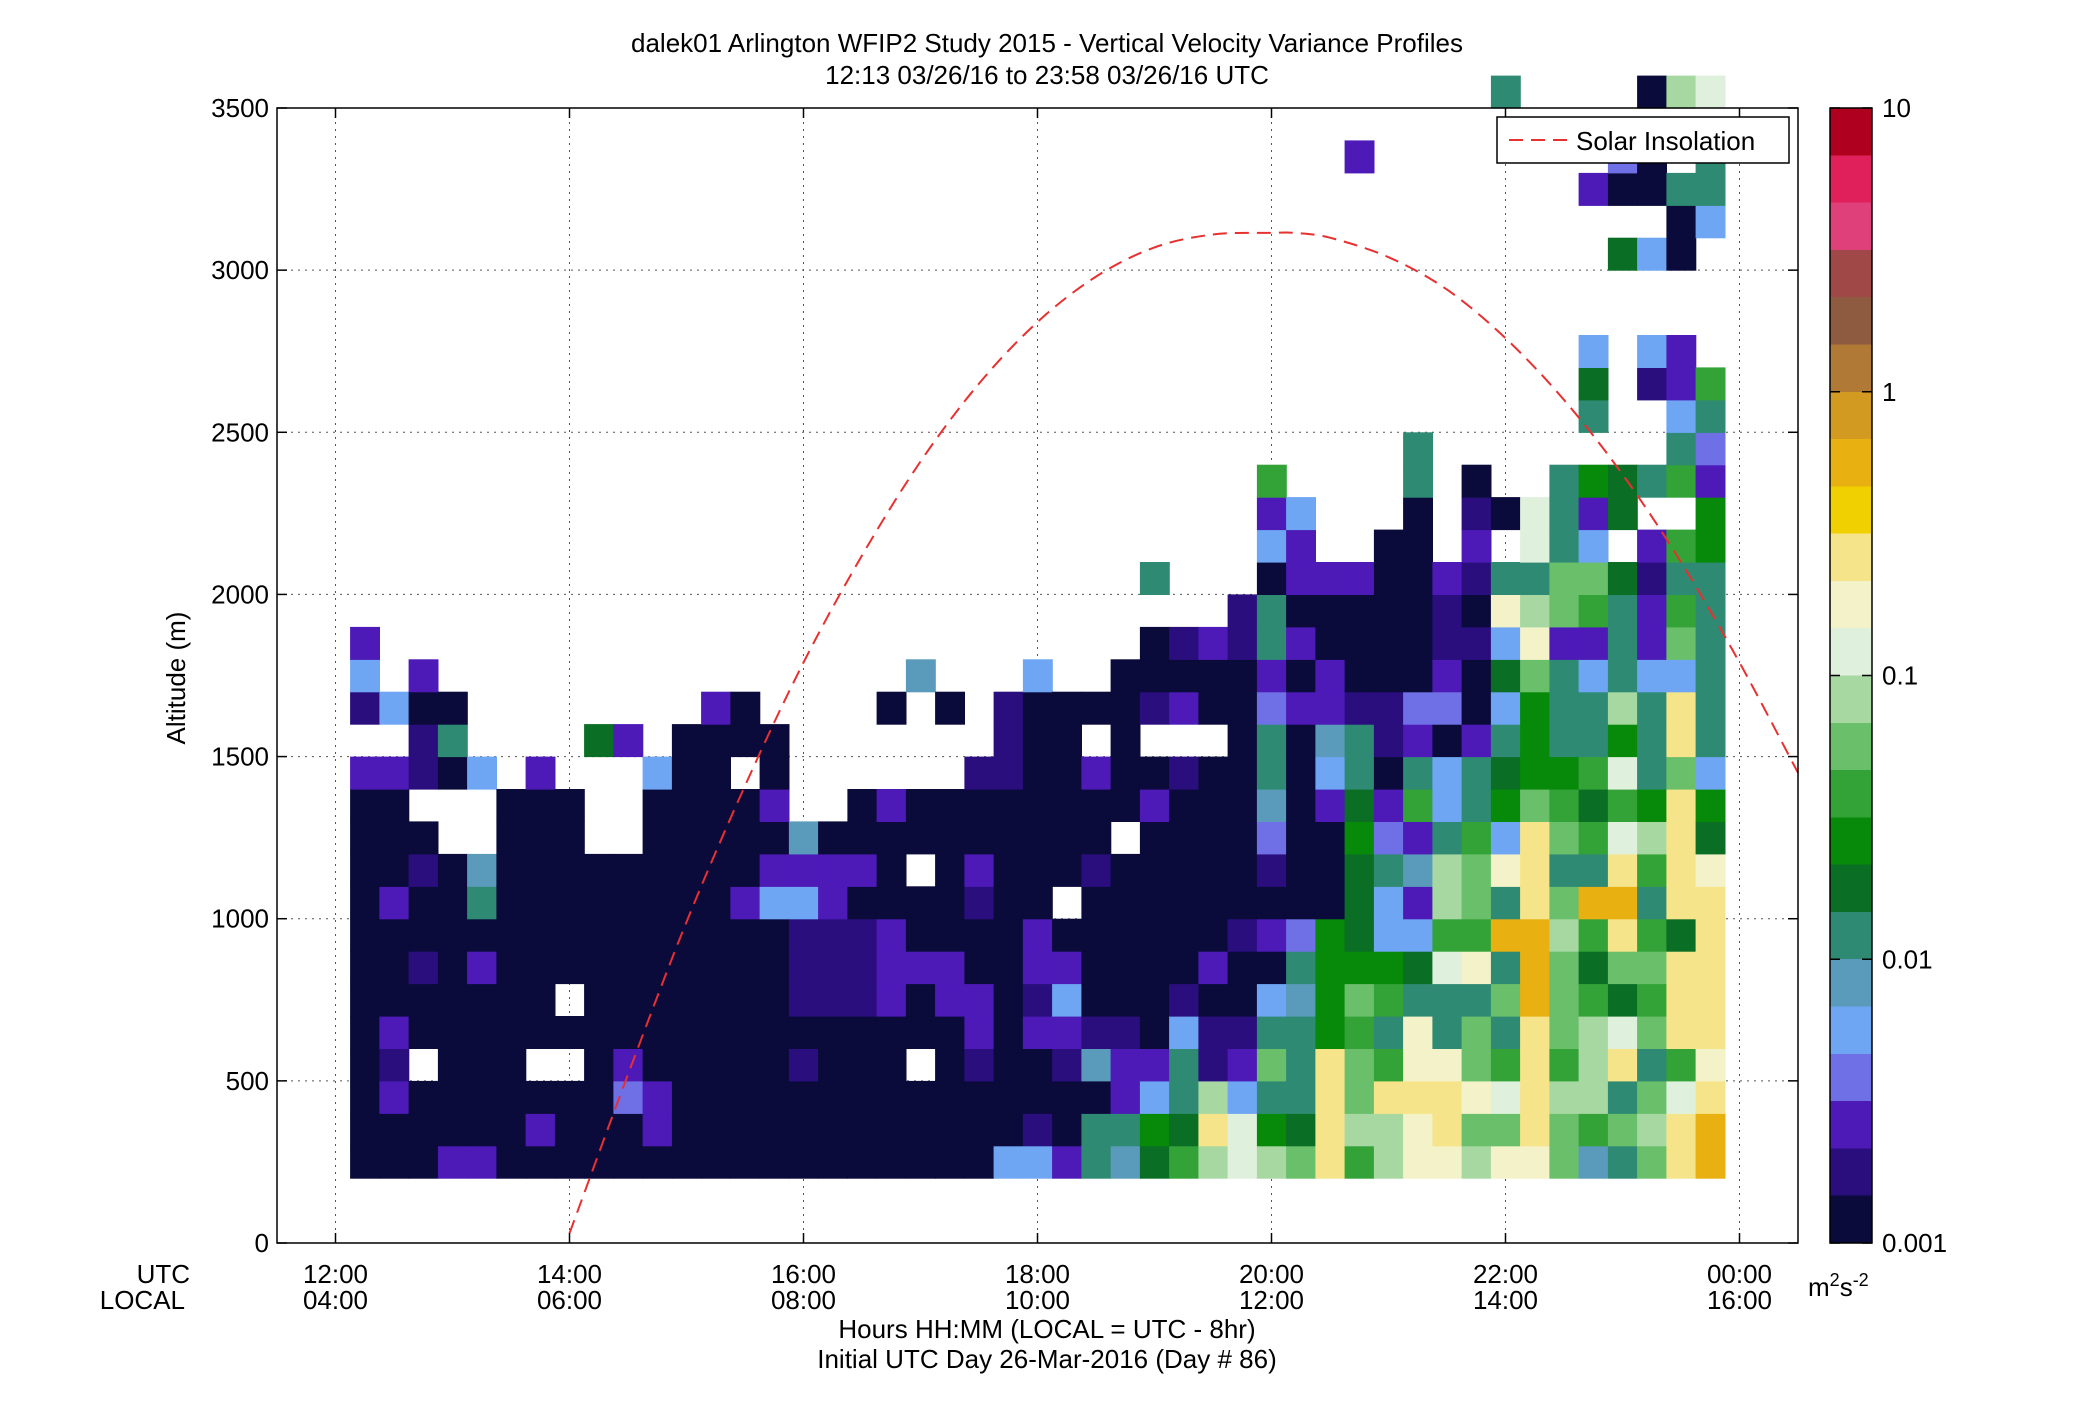  What do you see at coordinates (240, 757) in the screenshot?
I see `y-tick-label: 1500` at bounding box center [240, 757].